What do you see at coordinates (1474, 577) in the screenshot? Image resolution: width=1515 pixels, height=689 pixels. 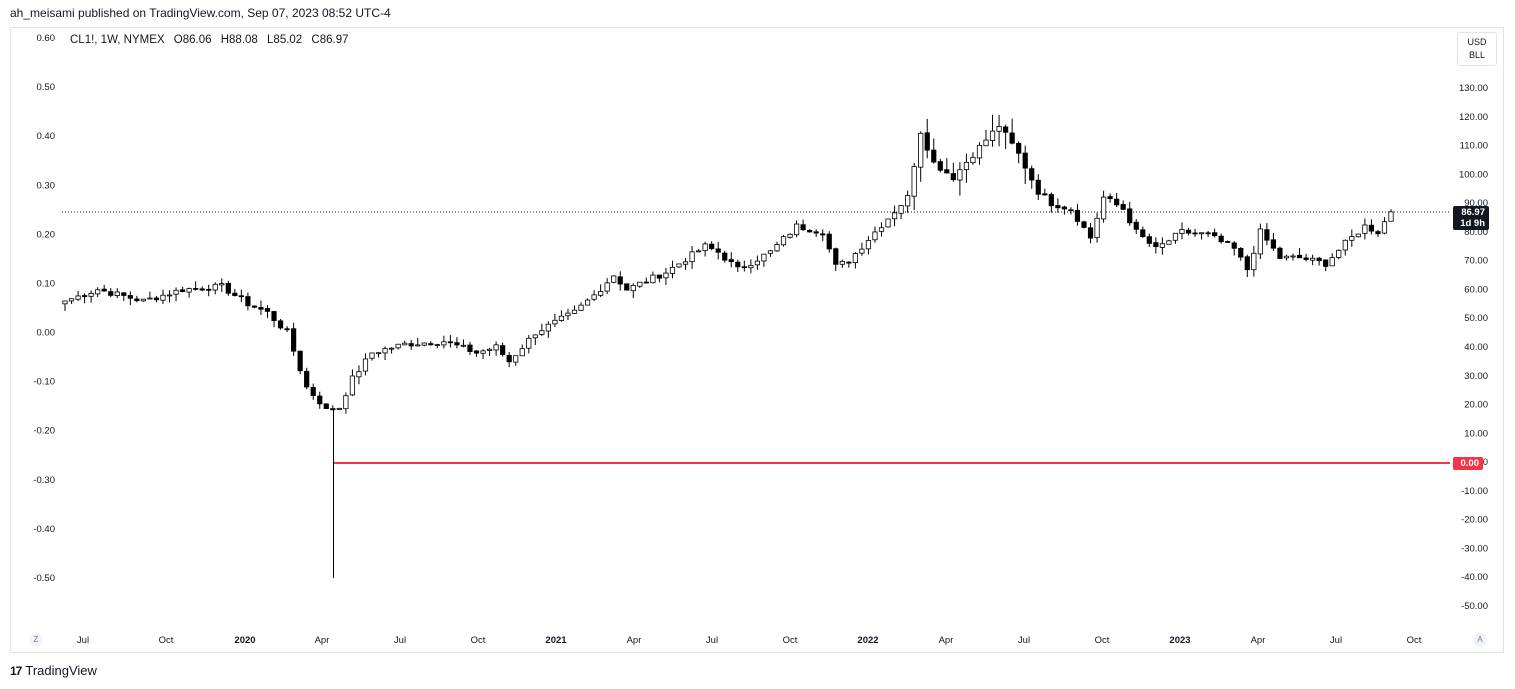 I see `right-tick-label: -40.00` at bounding box center [1474, 577].